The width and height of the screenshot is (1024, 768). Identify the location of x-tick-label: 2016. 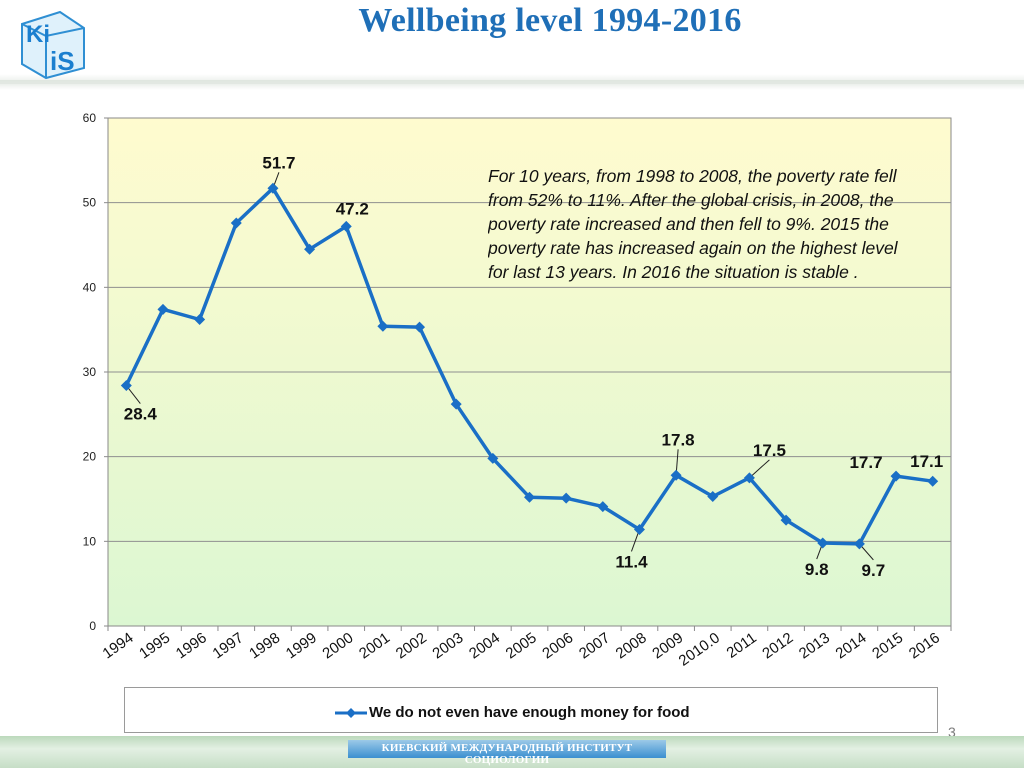
(924, 645).